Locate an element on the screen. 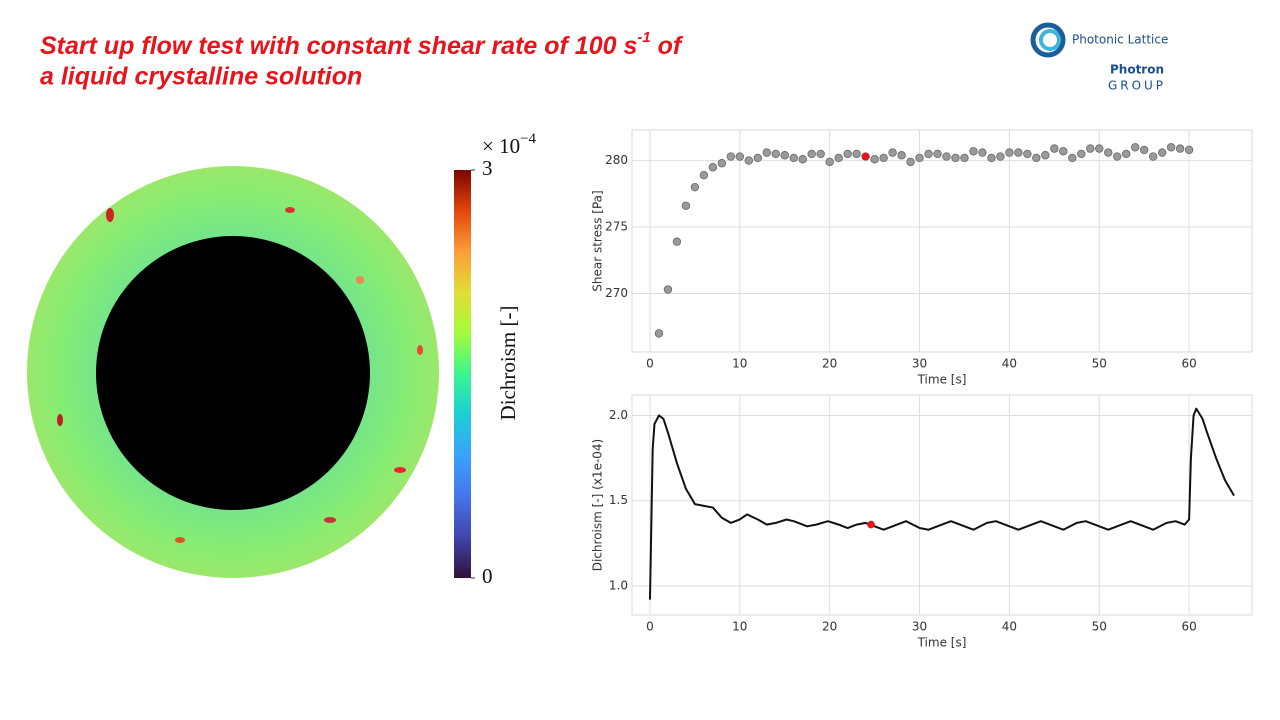 The height and width of the screenshot is (720, 1280). logo-group-word: GROUP is located at coordinates (1137, 86).